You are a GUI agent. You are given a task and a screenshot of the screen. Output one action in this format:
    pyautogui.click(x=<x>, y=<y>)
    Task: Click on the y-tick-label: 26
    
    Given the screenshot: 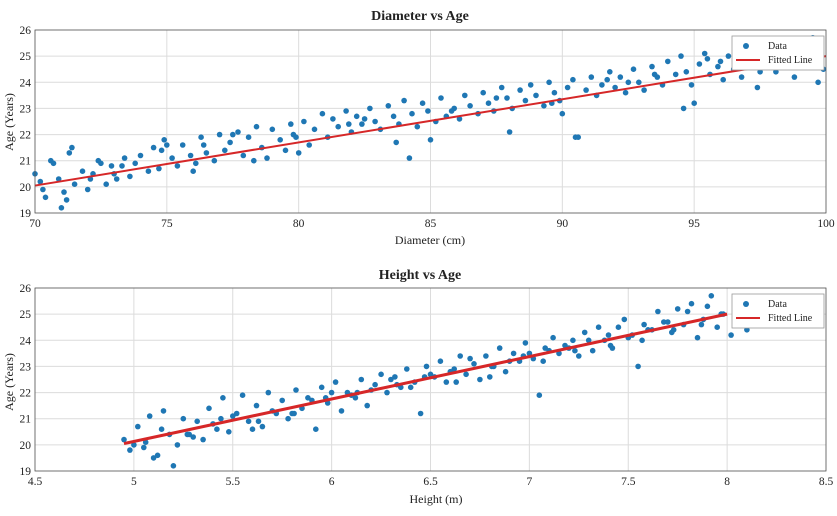 What is the action you would take?
    pyautogui.click(x=26, y=289)
    